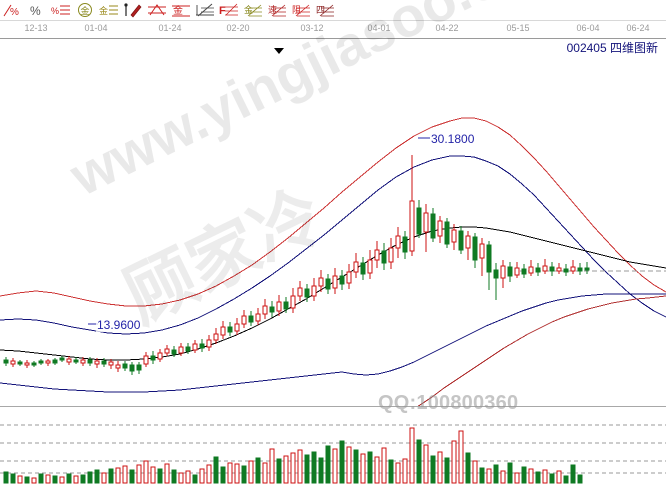 The height and width of the screenshot is (484, 666). Describe the element at coordinates (638, 28) in the screenshot. I see `date-tick-label: 06-24` at that location.